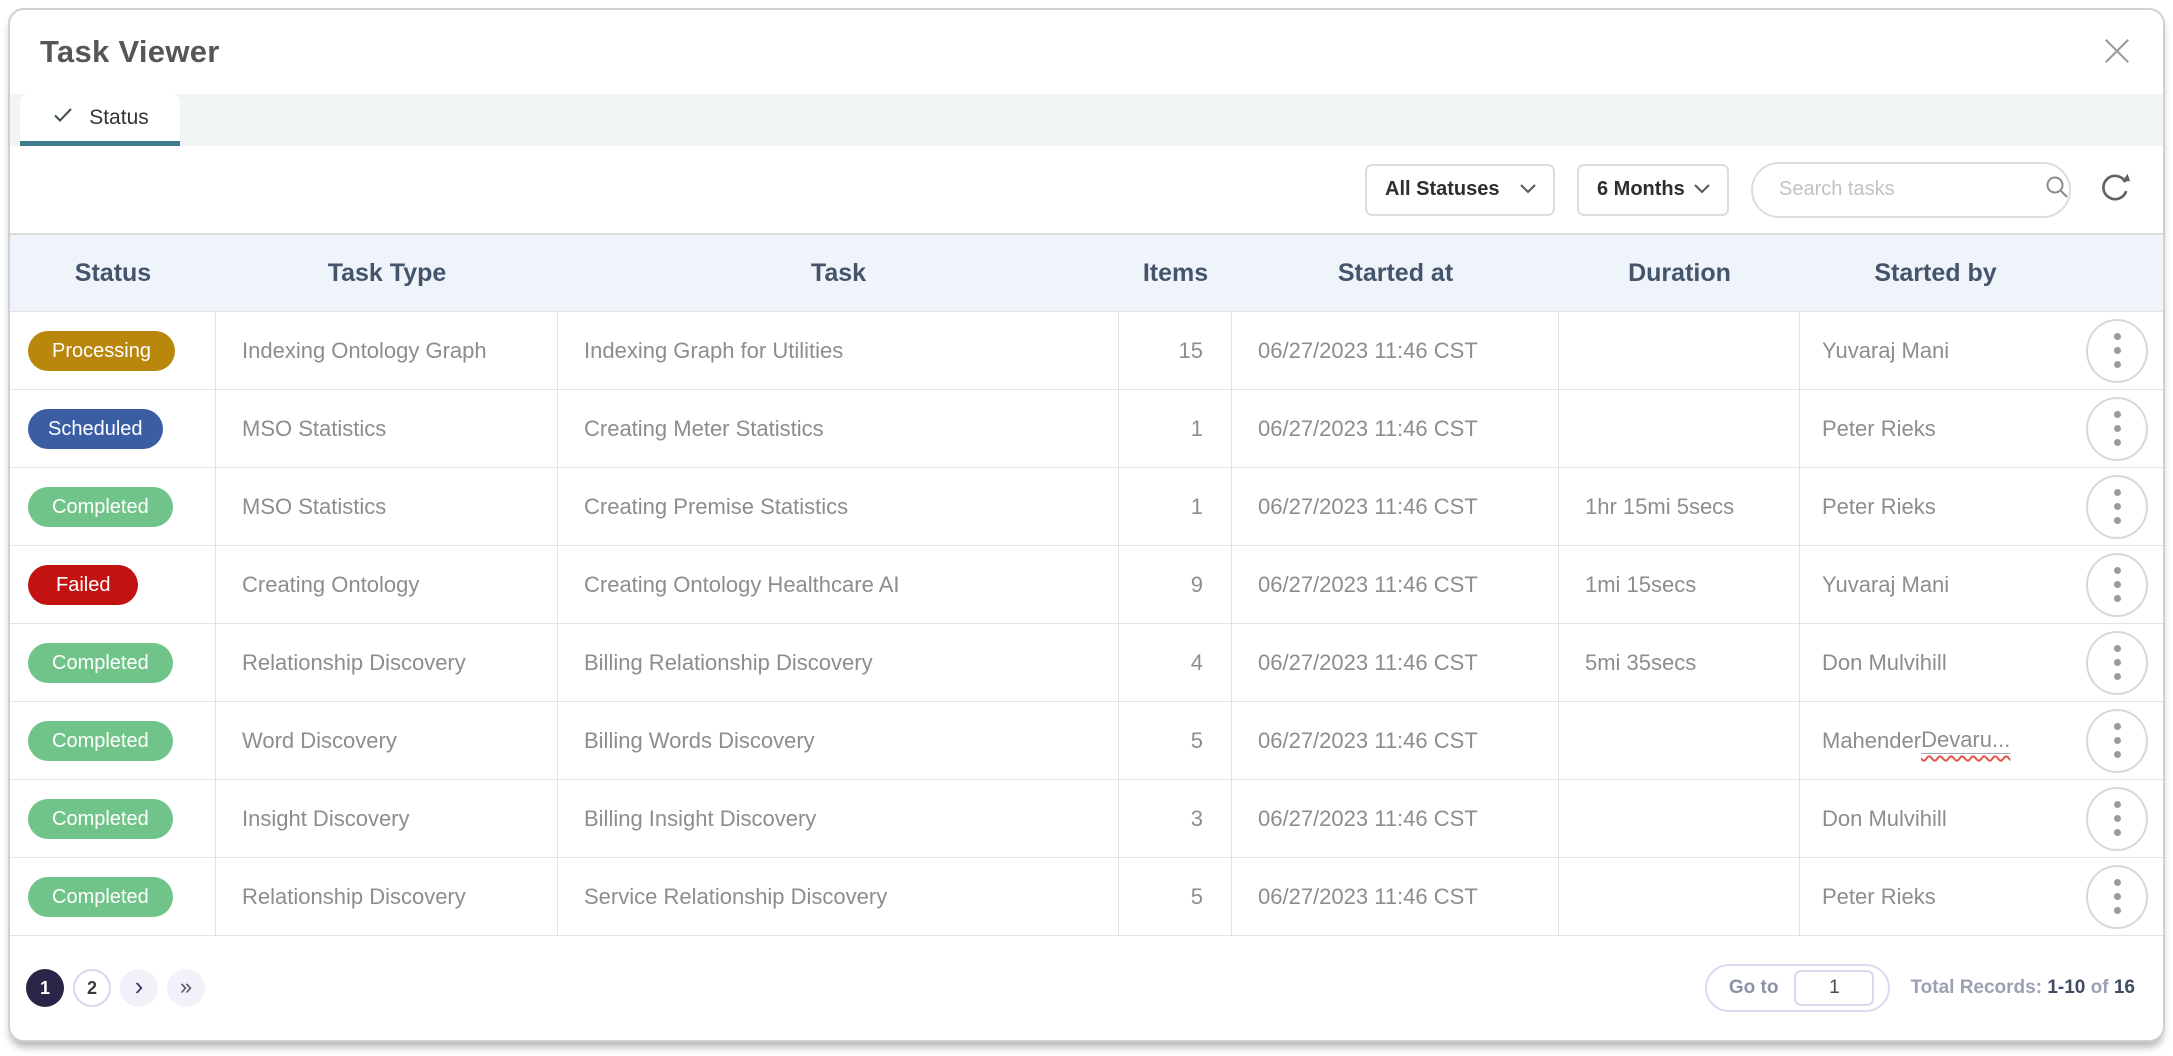 The height and width of the screenshot is (1056, 2173). Describe the element at coordinates (1702, 189) in the screenshot. I see `chevron-down-icon` at that location.